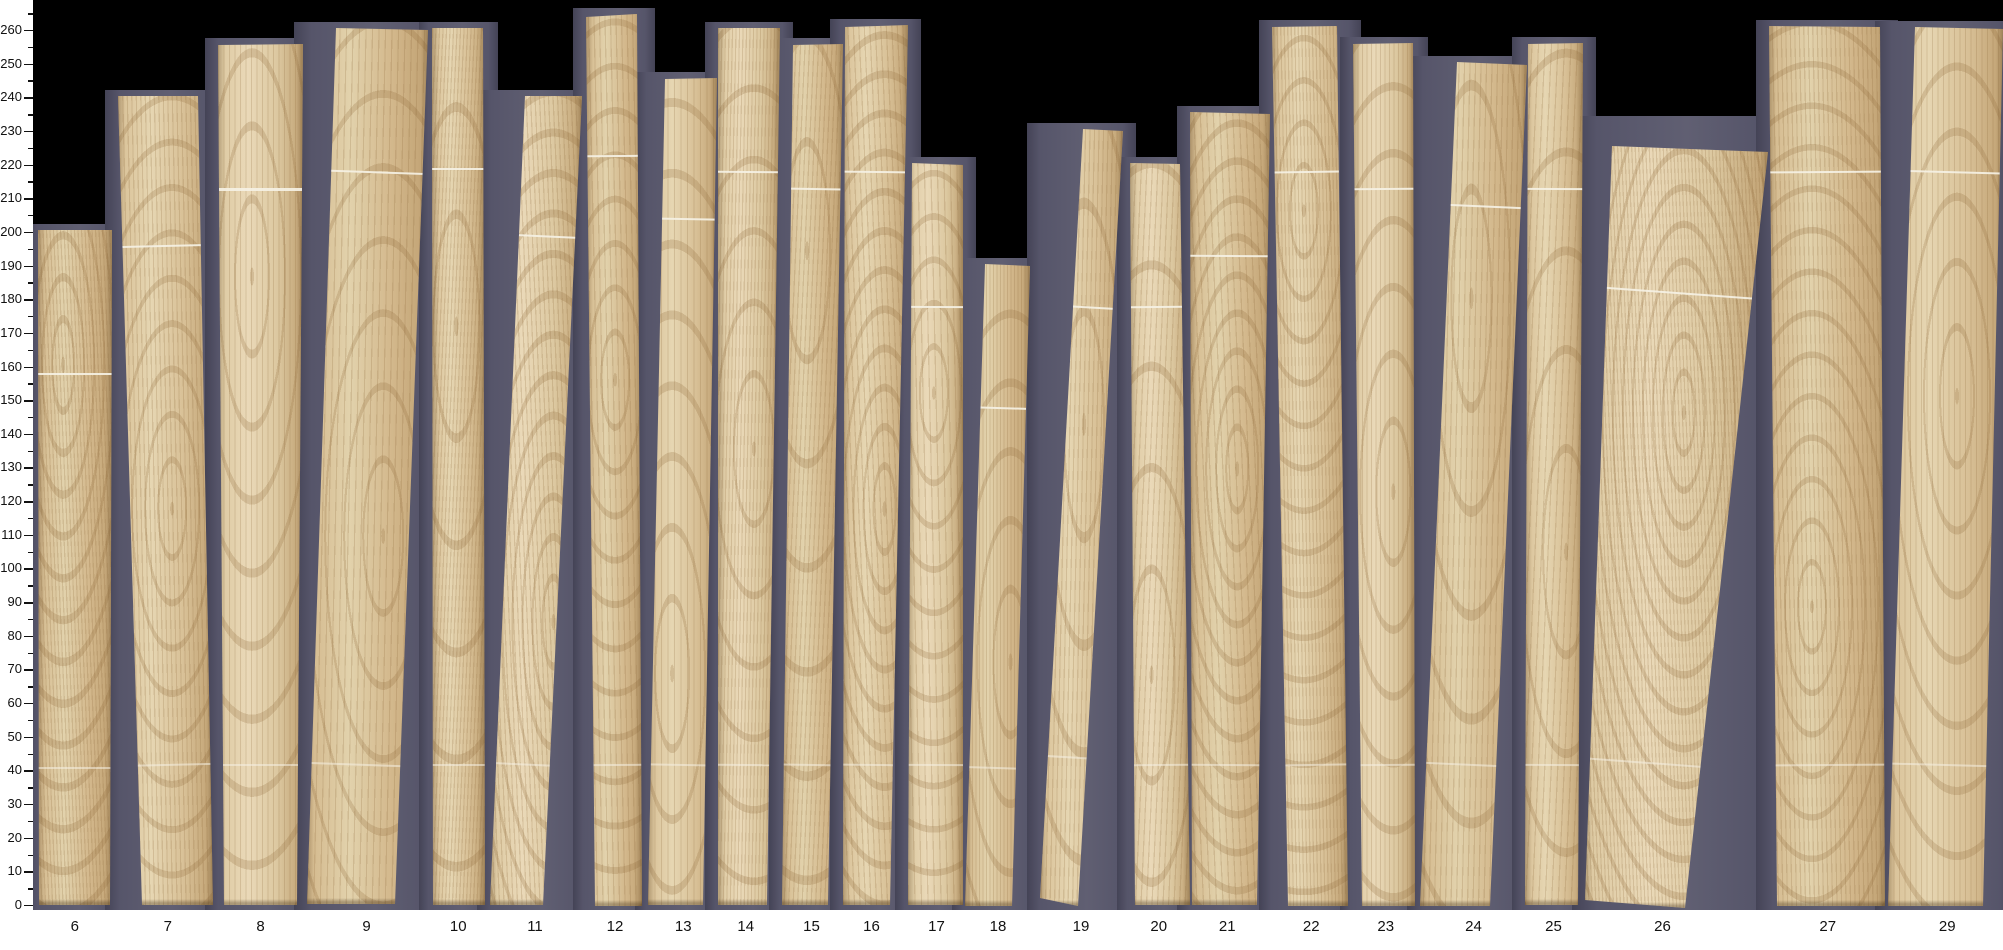 The height and width of the screenshot is (950, 2003). Describe the element at coordinates (1081, 926) in the screenshot. I see `x-axis-label: 19` at that location.